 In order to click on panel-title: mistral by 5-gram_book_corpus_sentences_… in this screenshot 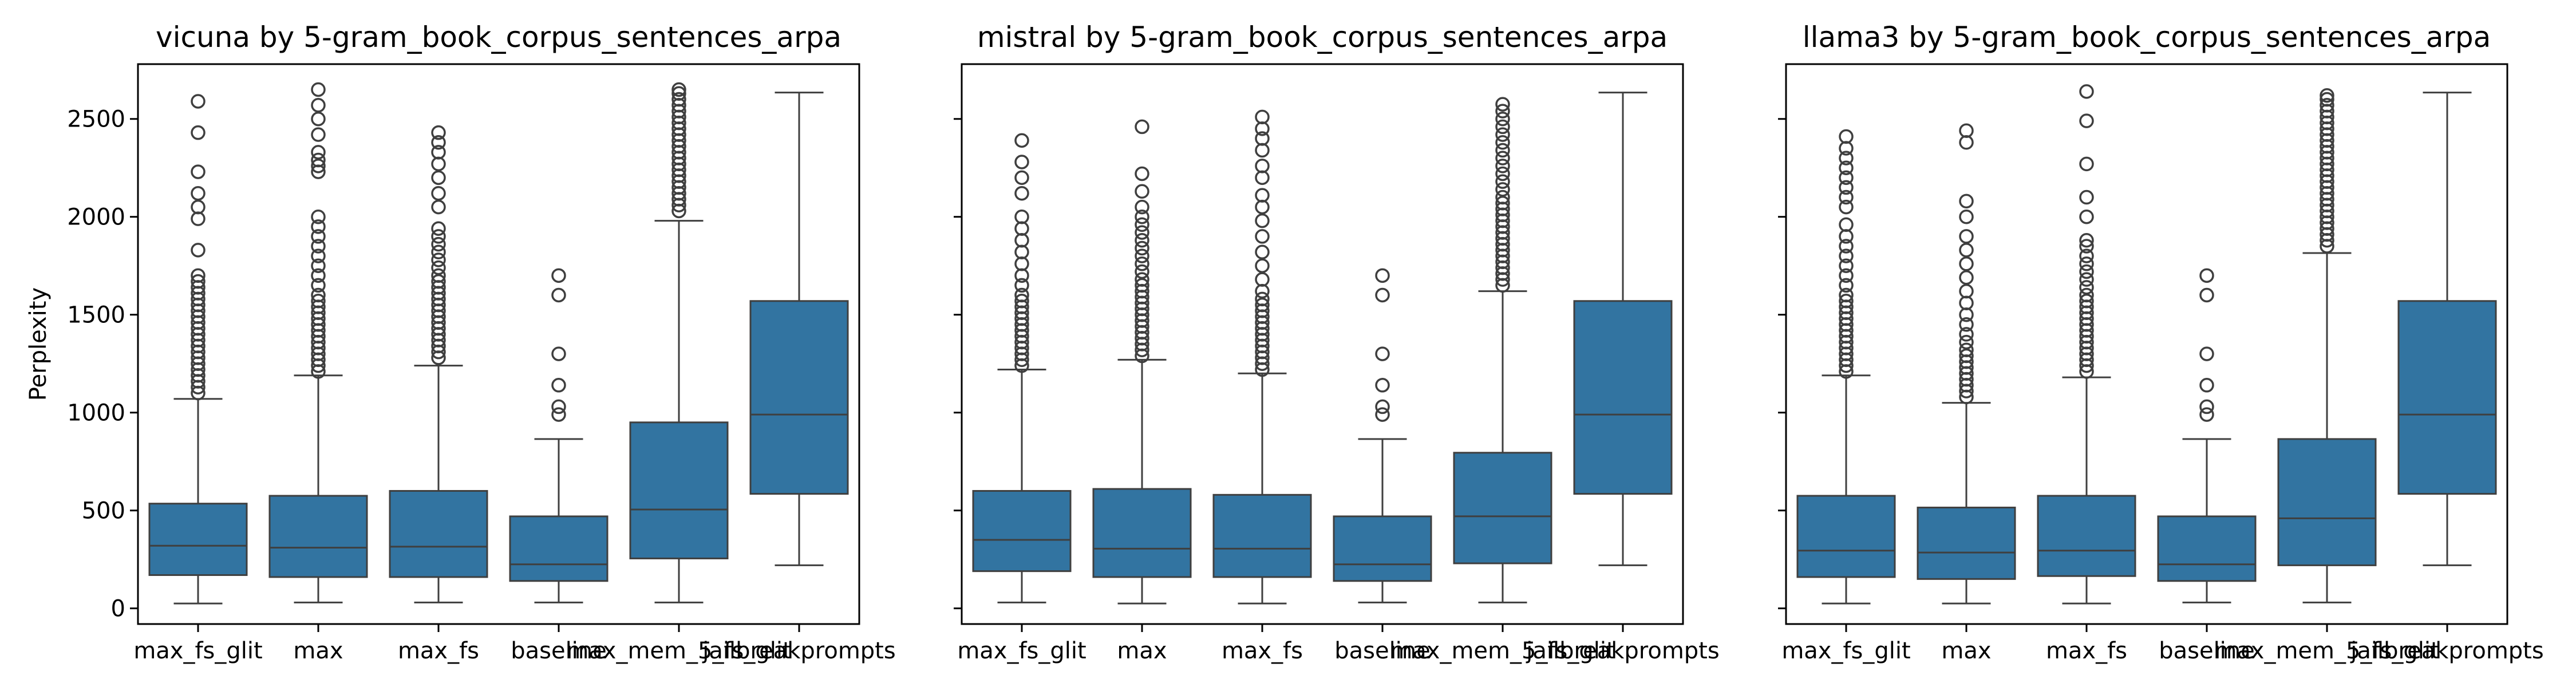, I will do `click(1322, 38)`.